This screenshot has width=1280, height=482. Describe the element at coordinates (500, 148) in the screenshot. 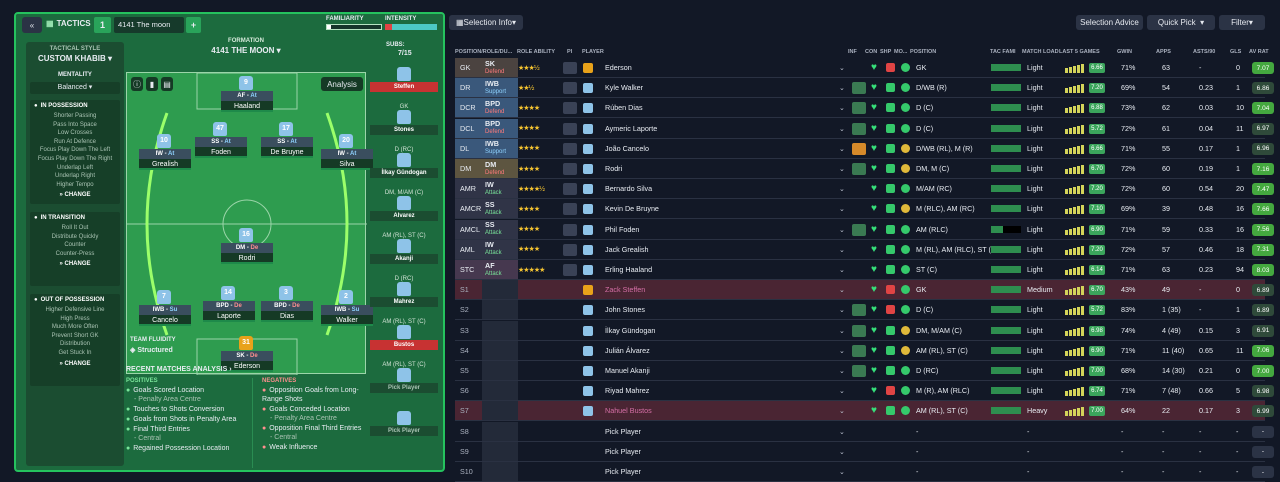

I see `role-select: IWB Support` at that location.